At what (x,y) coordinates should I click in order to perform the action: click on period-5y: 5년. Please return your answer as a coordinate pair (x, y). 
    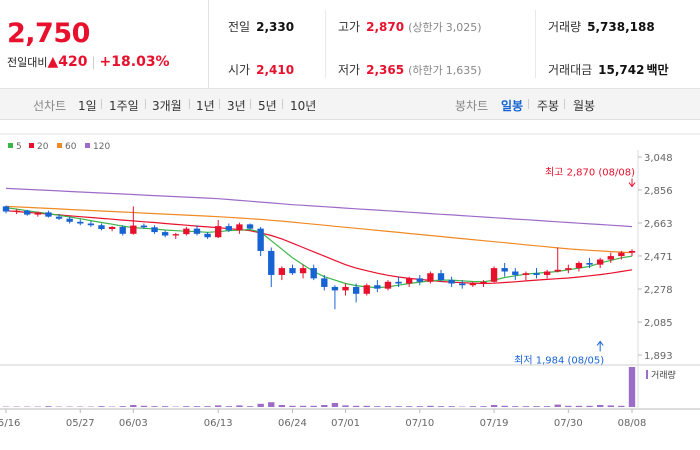
    Looking at the image, I should click on (267, 106).